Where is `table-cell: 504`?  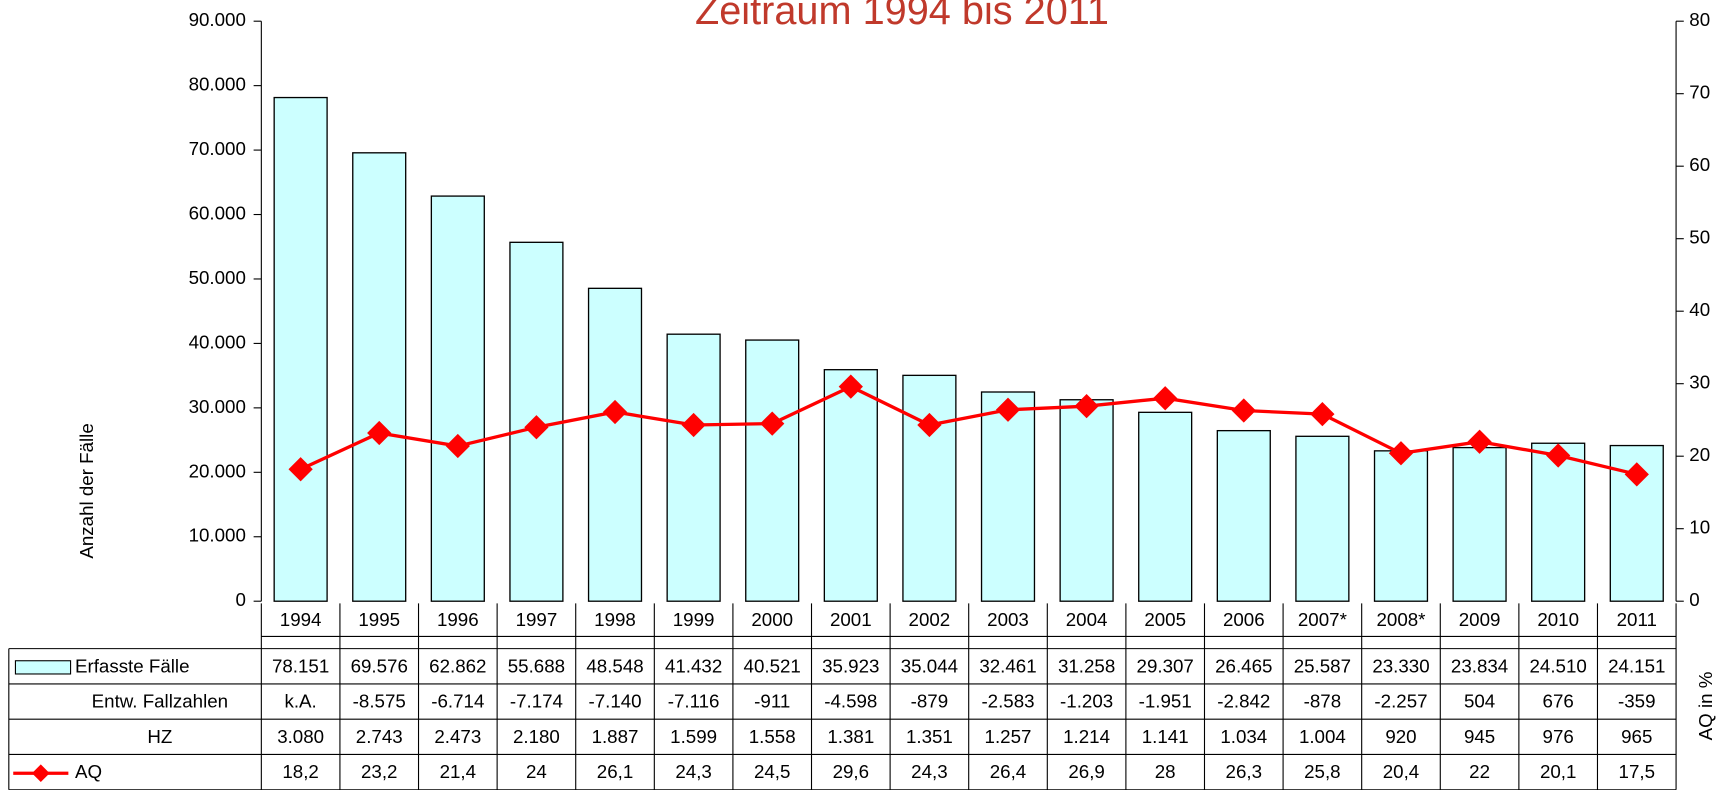 table-cell: 504 is located at coordinates (1479, 701).